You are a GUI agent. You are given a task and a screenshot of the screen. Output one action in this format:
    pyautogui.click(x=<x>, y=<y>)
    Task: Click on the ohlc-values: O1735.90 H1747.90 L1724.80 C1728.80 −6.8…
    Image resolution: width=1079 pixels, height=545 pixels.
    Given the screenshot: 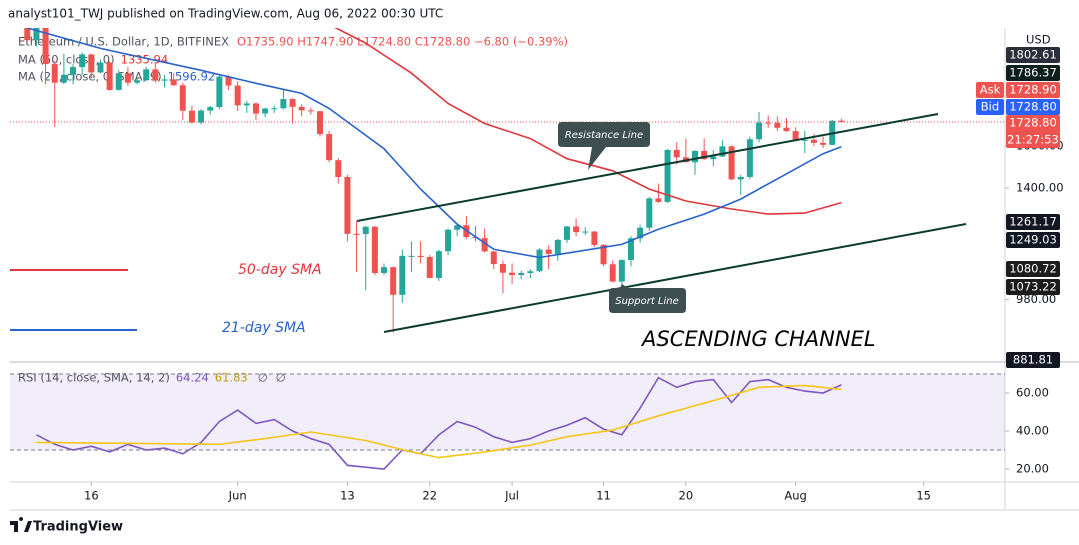 What is the action you would take?
    pyautogui.click(x=402, y=42)
    